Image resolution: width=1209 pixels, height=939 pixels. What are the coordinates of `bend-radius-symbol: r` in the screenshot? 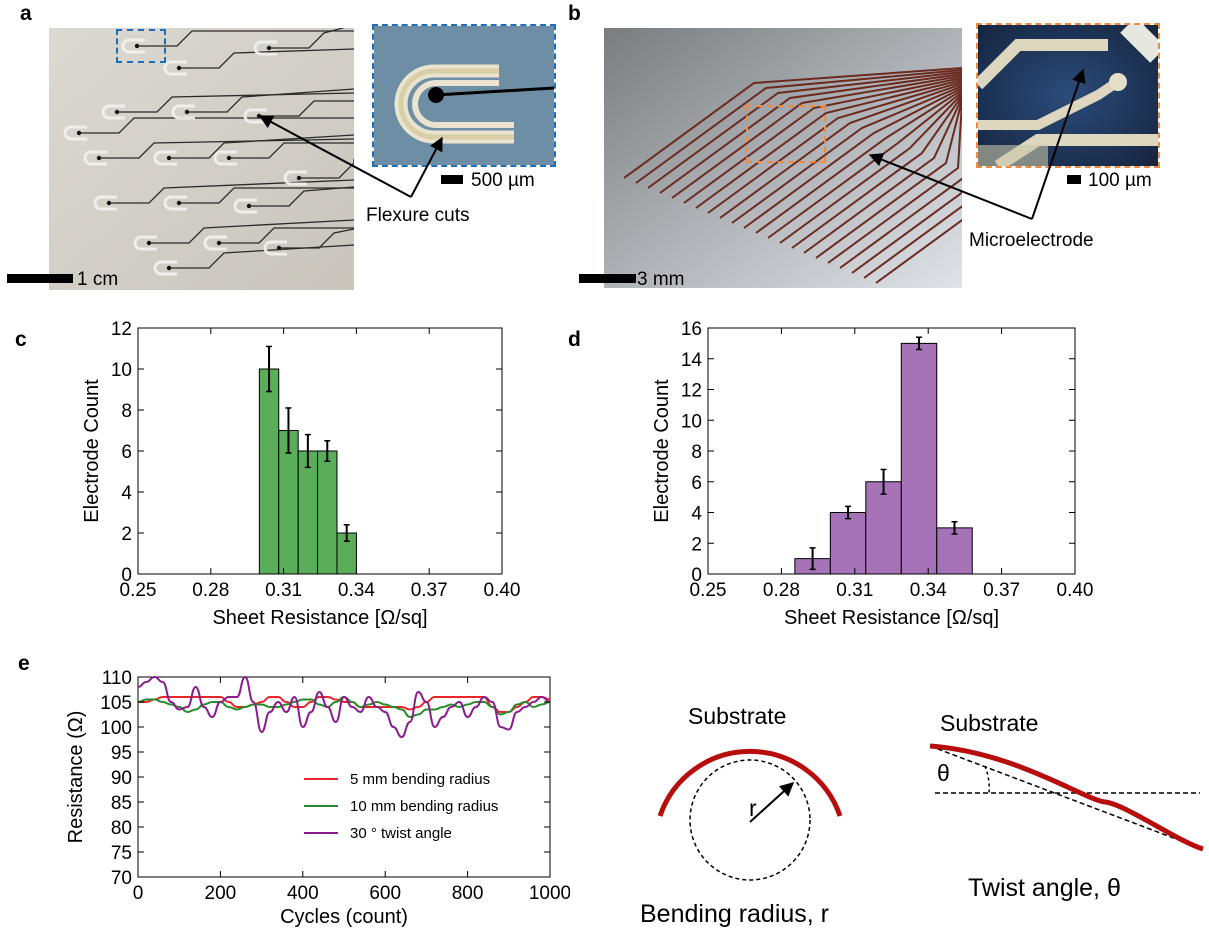 It's located at (753, 808).